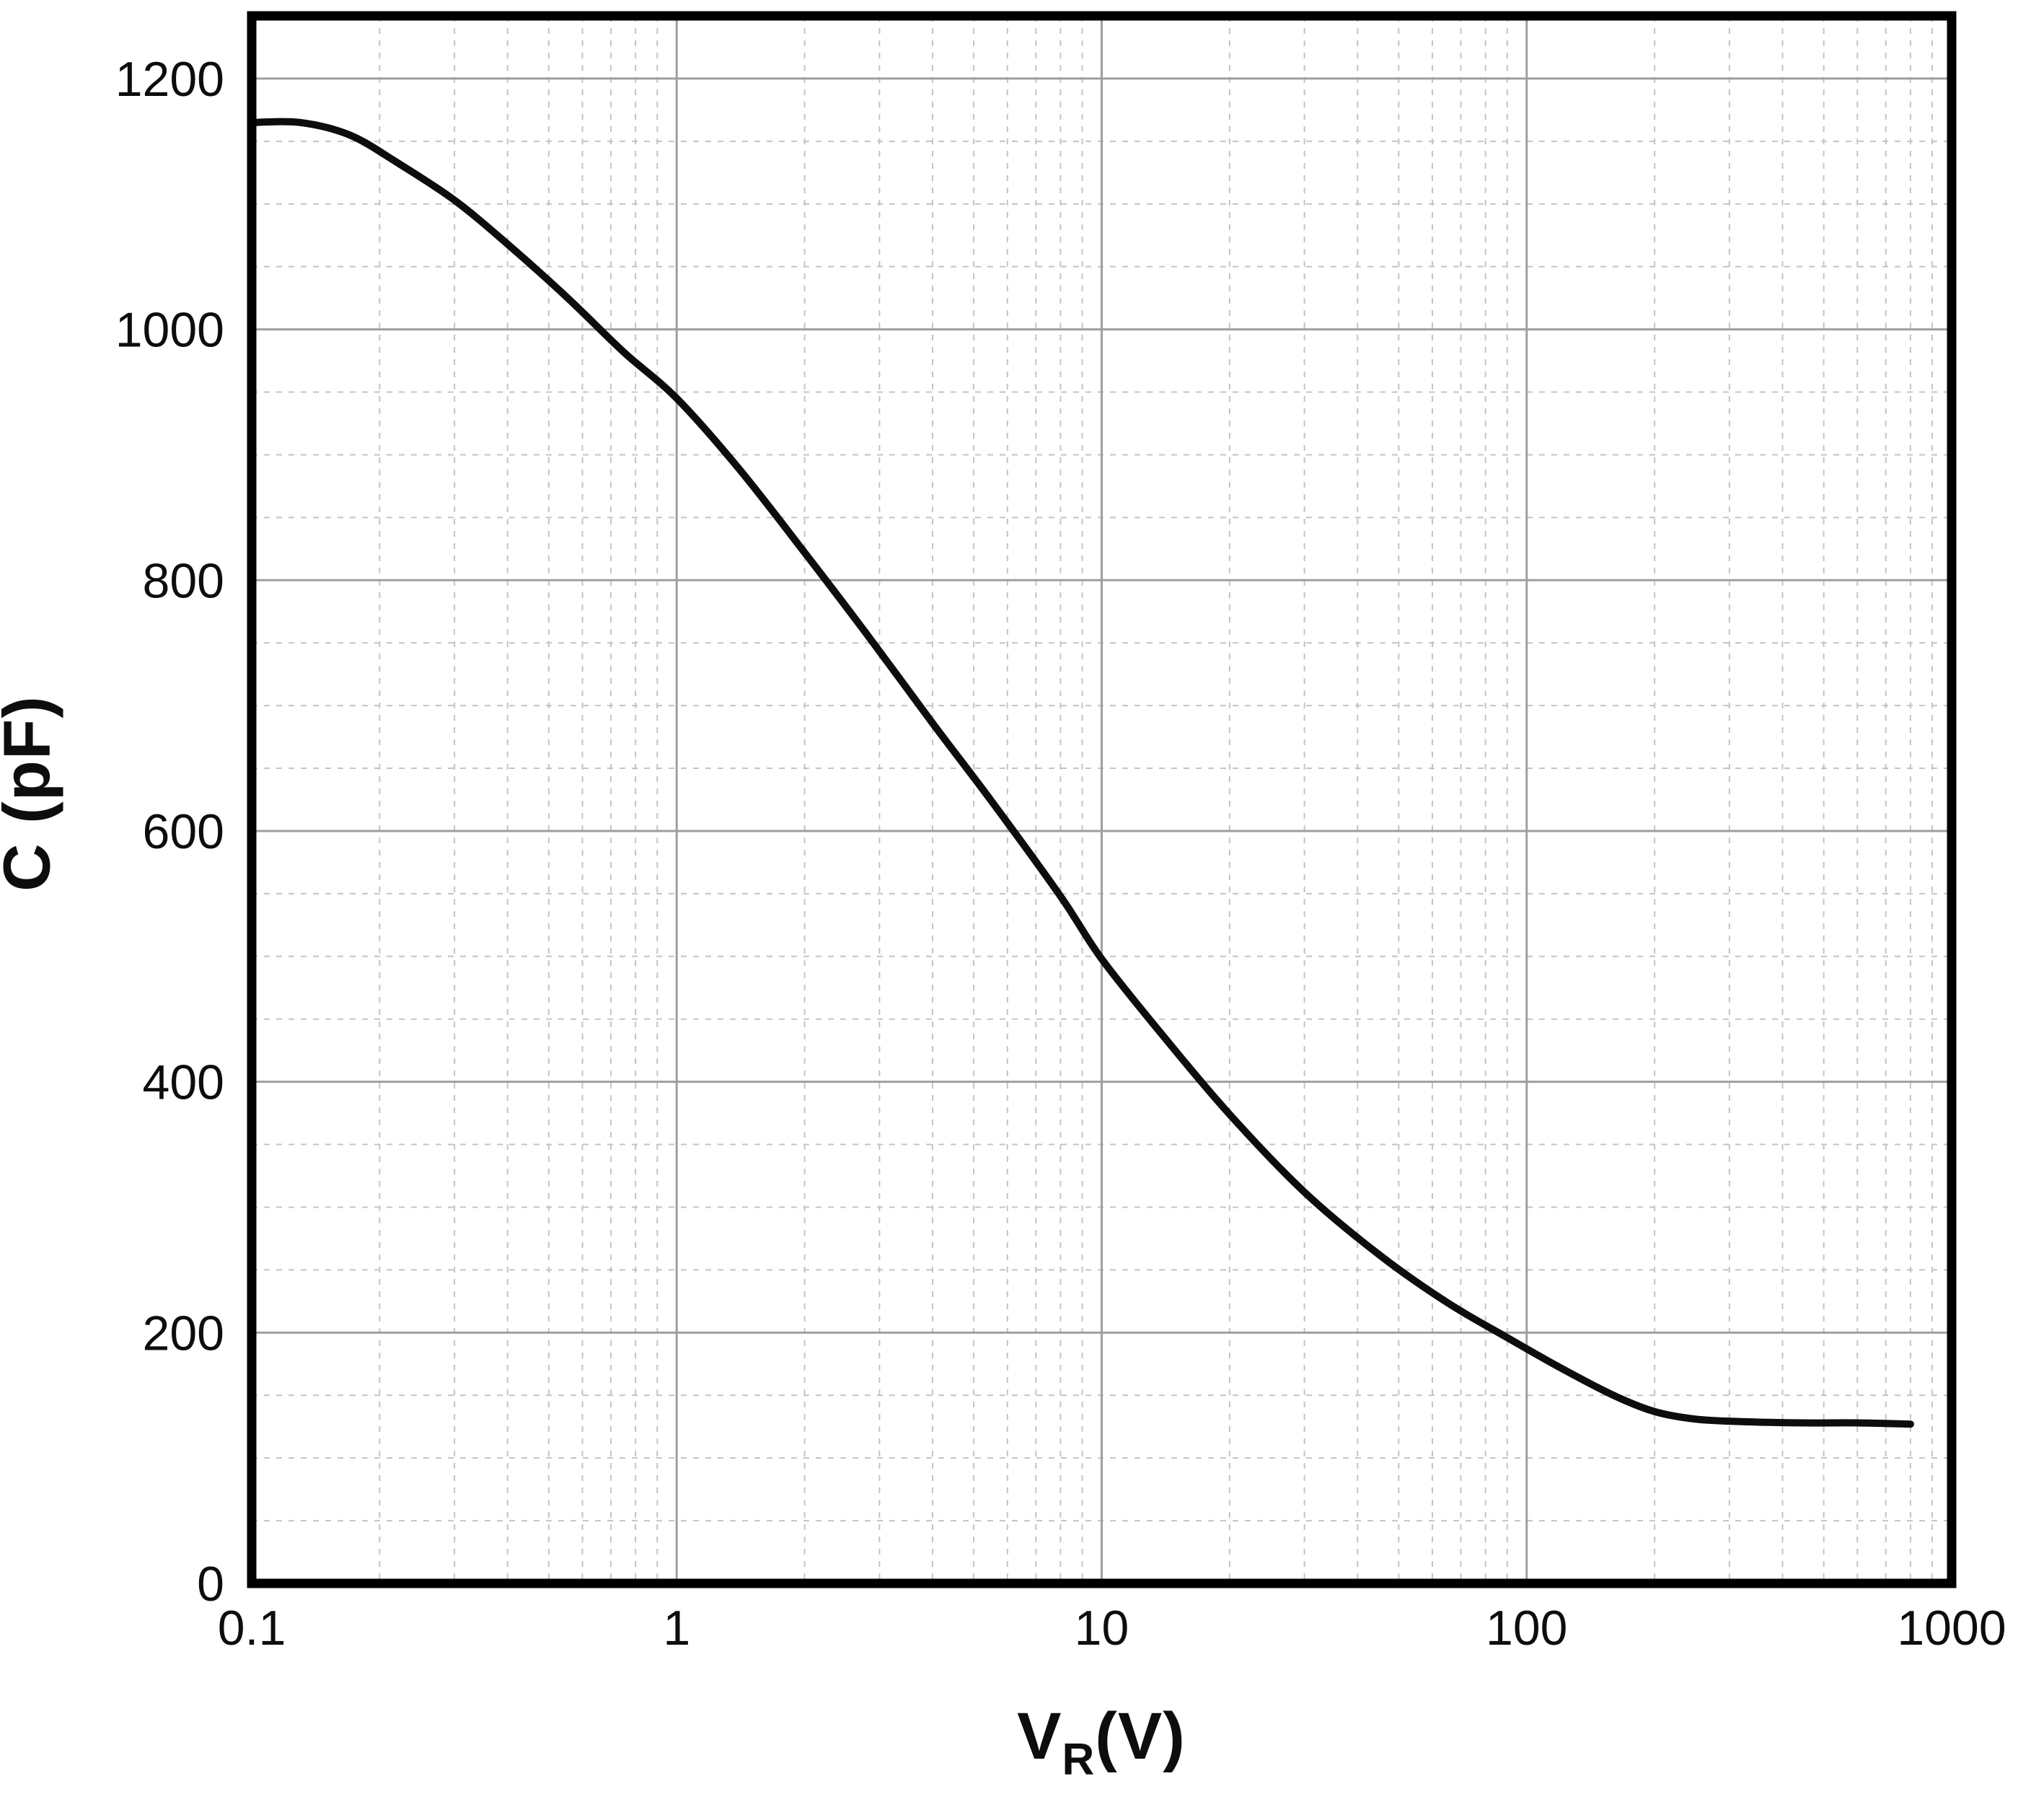  Describe the element at coordinates (169, 79) in the screenshot. I see `y-tick-label: 1200` at that location.